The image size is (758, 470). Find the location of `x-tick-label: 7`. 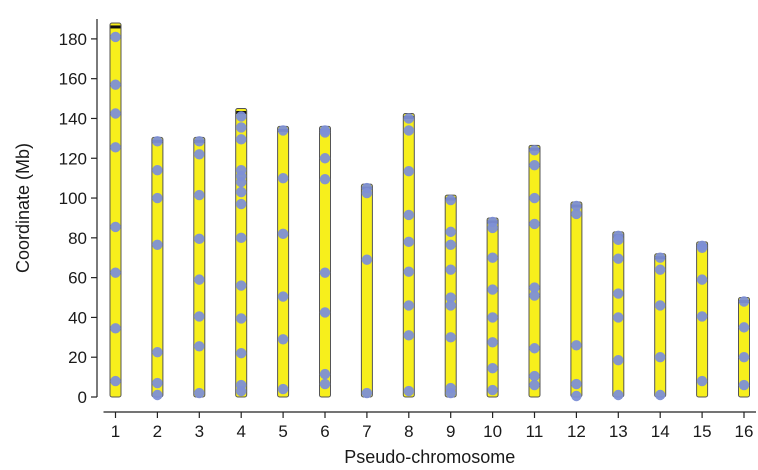

x-tick-label: 7 is located at coordinates (366, 431).